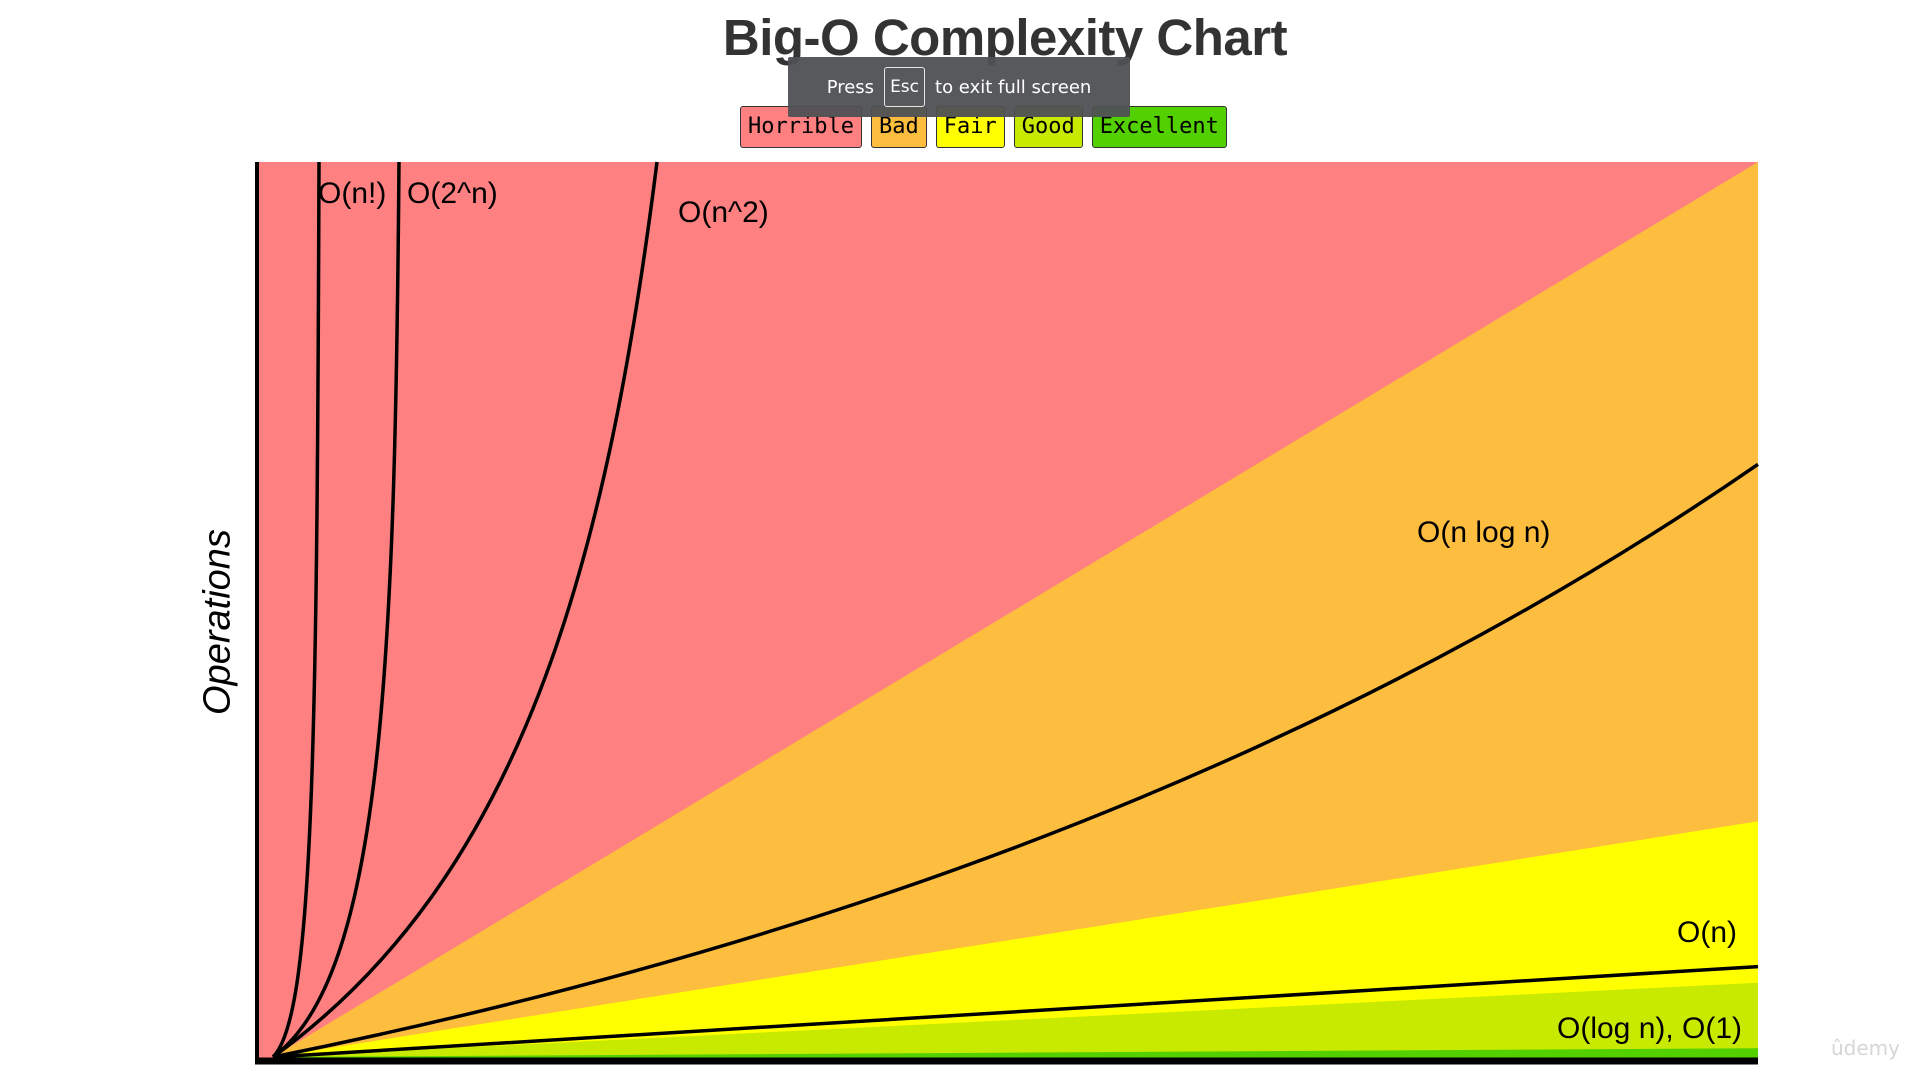 This screenshot has height=1080, width=1920. What do you see at coordinates (352, 193) in the screenshot?
I see `curve-label-factorial: O(n!)` at bounding box center [352, 193].